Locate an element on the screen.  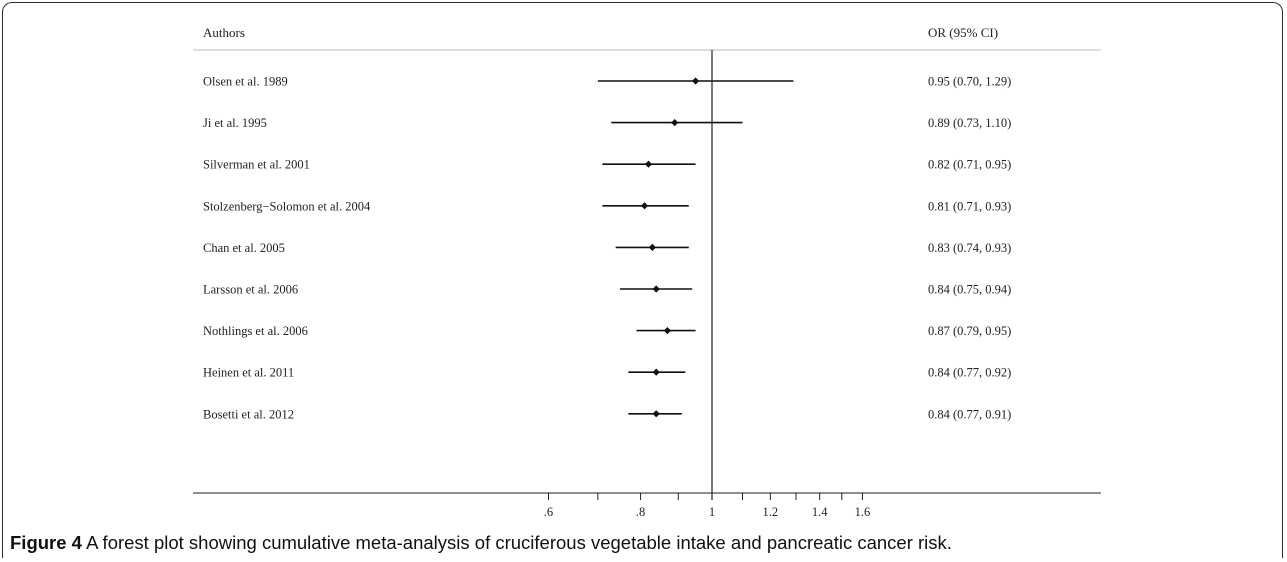
study-row: Ji et al. 1995 0.89 (0.73, 1.10) is located at coordinates (607, 123).